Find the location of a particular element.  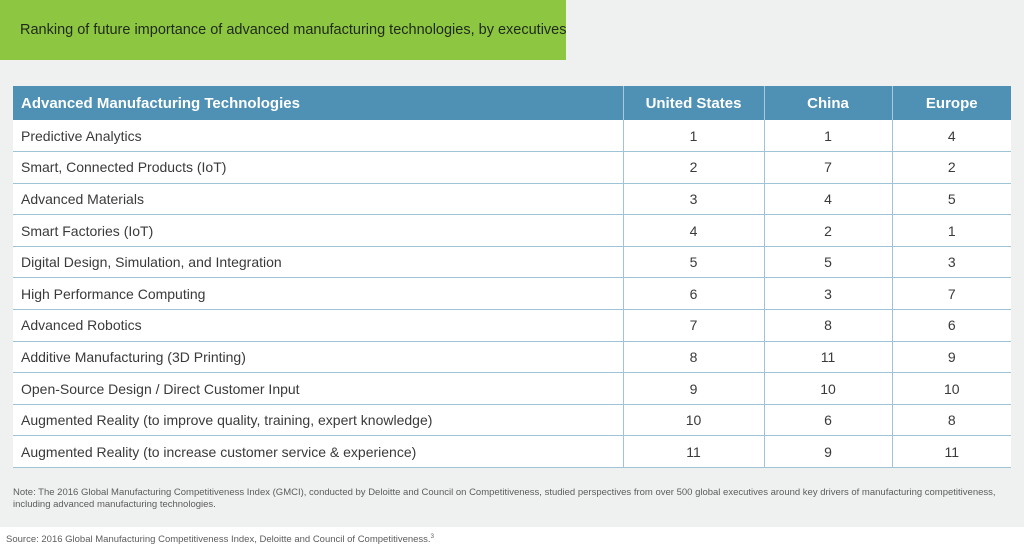

column-header-europe: Europe is located at coordinates (951, 103).